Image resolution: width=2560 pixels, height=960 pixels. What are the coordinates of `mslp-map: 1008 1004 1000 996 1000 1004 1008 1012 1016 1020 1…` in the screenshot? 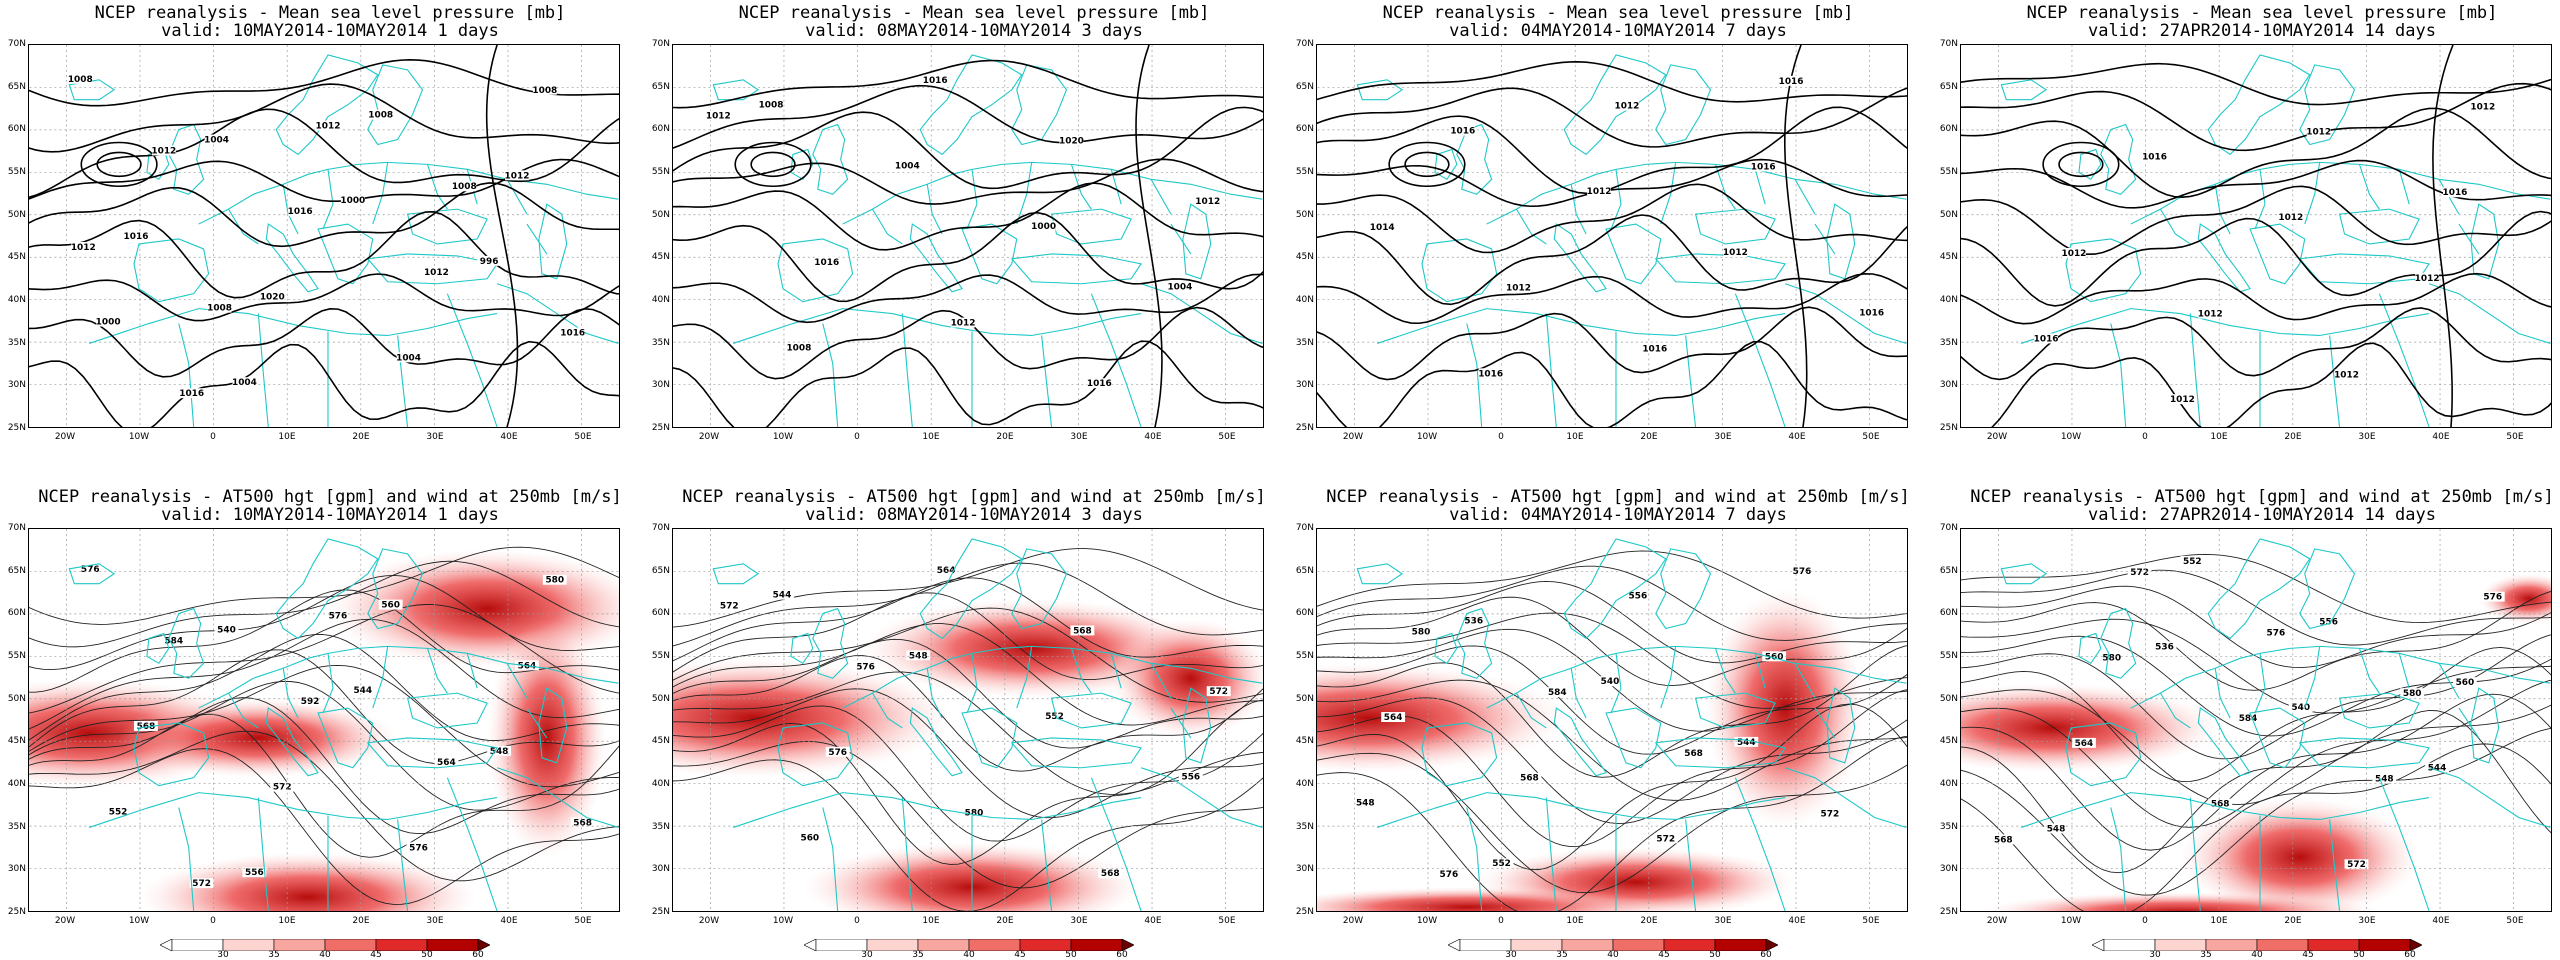 It's located at (324, 236).